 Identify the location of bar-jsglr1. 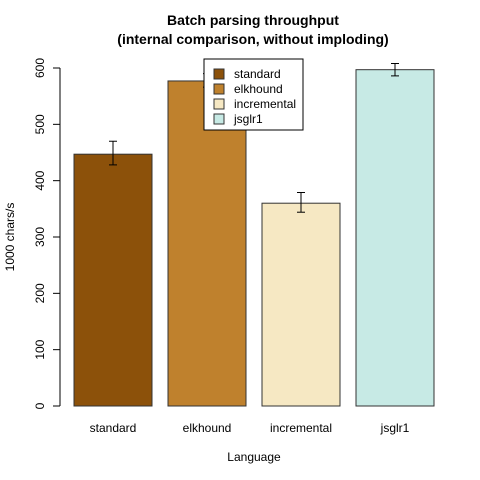
(395, 238).